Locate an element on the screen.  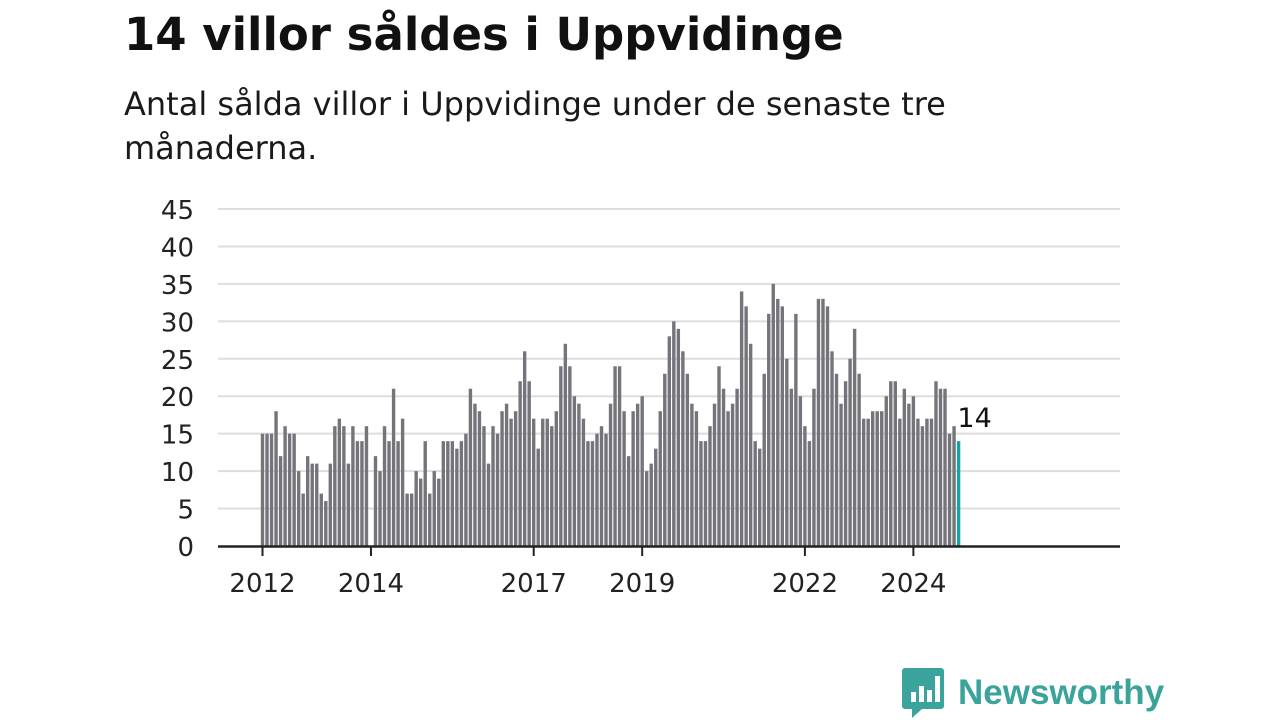
y-tick-label: 40 is located at coordinates (177, 248).